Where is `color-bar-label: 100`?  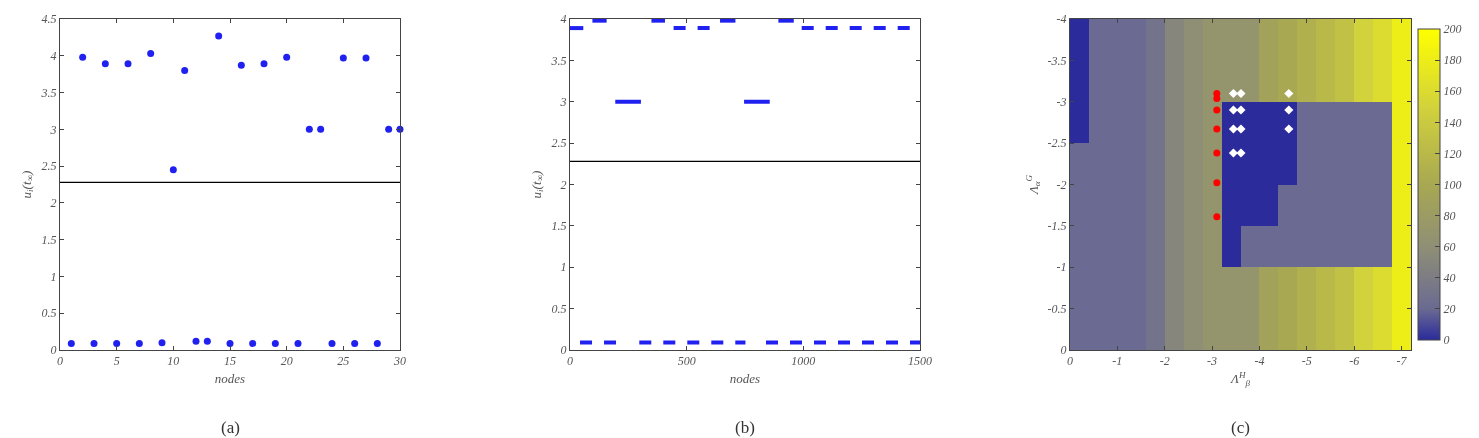 color-bar-label: 100 is located at coordinates (1452, 184).